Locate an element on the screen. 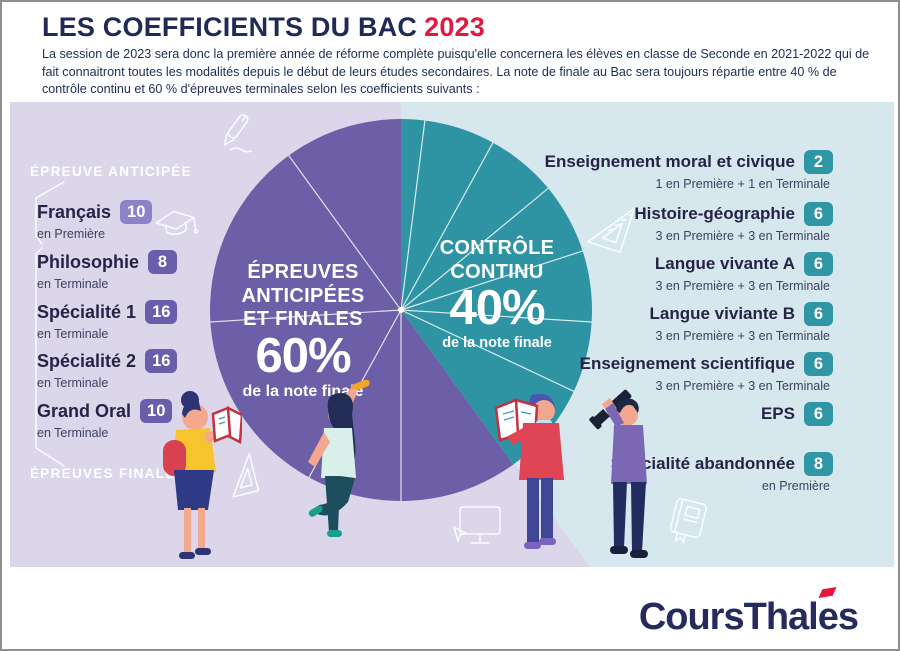 Image resolution: width=900 pixels, height=651 pixels. subject-label: Français is located at coordinates (74, 211).